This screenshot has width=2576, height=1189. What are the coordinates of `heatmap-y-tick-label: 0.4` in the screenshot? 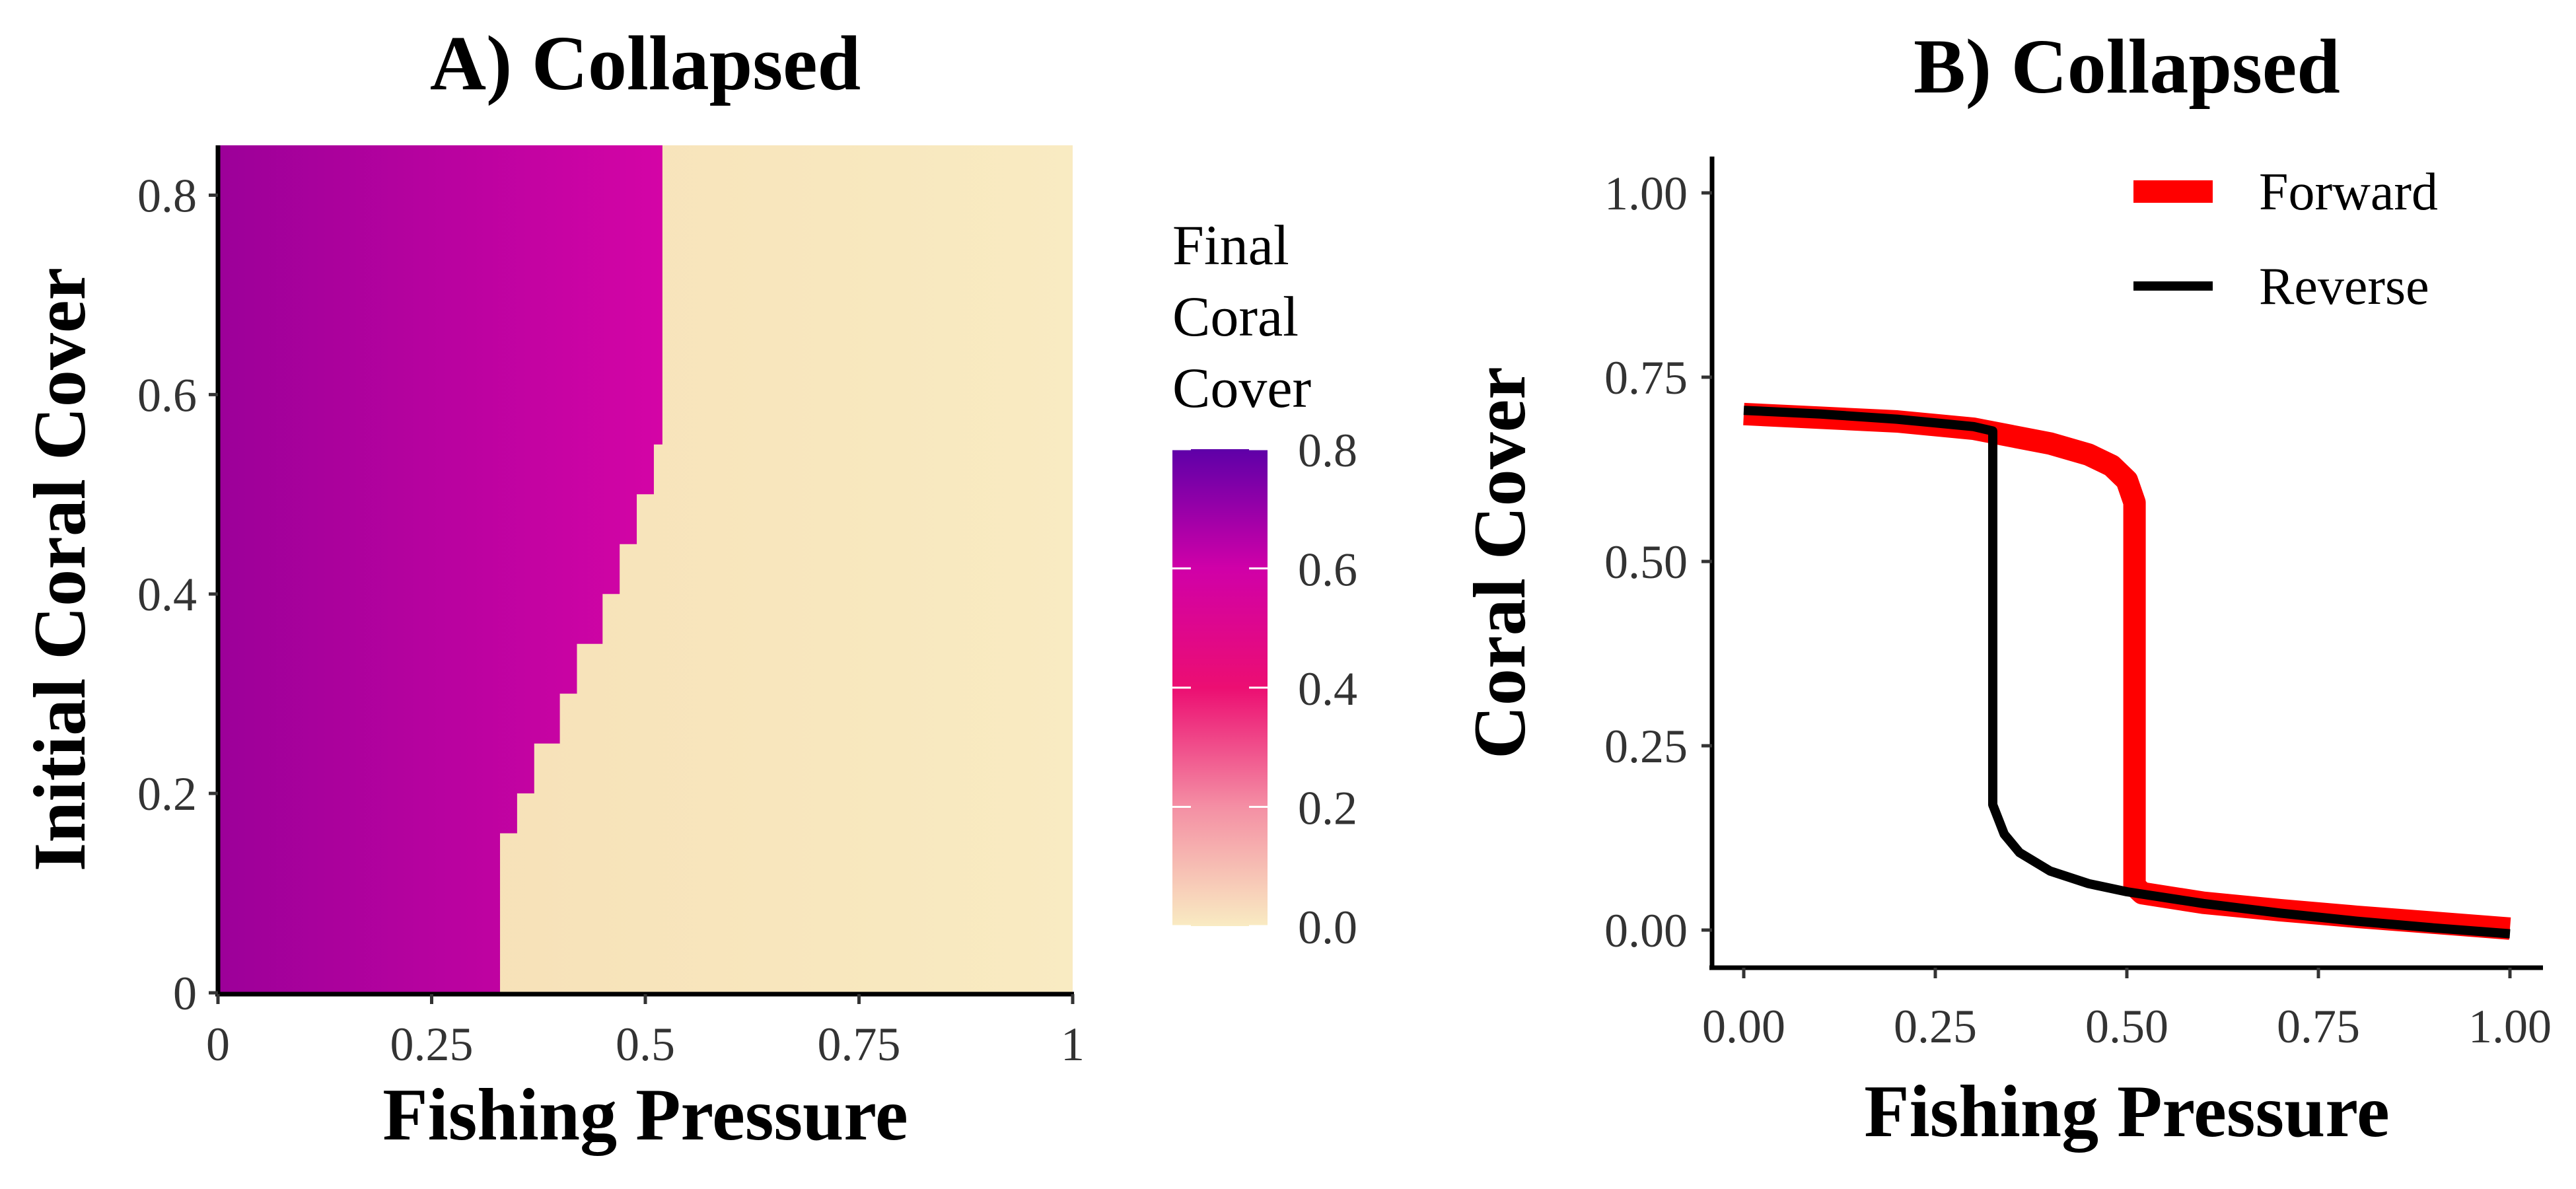 It's located at (167, 594).